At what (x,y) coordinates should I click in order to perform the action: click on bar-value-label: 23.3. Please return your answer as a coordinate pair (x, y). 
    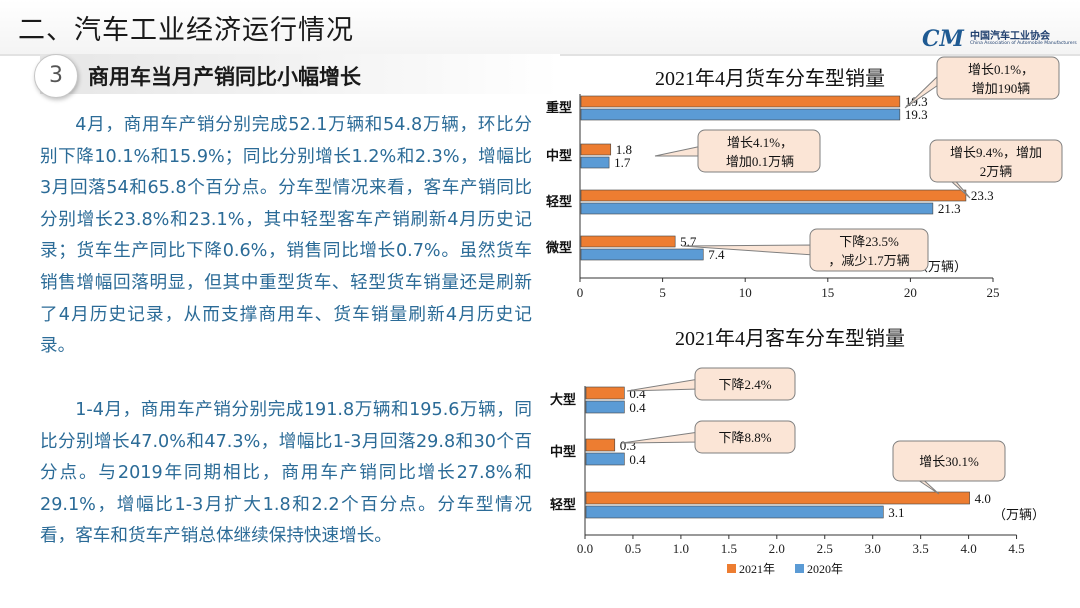
    Looking at the image, I should click on (982, 195).